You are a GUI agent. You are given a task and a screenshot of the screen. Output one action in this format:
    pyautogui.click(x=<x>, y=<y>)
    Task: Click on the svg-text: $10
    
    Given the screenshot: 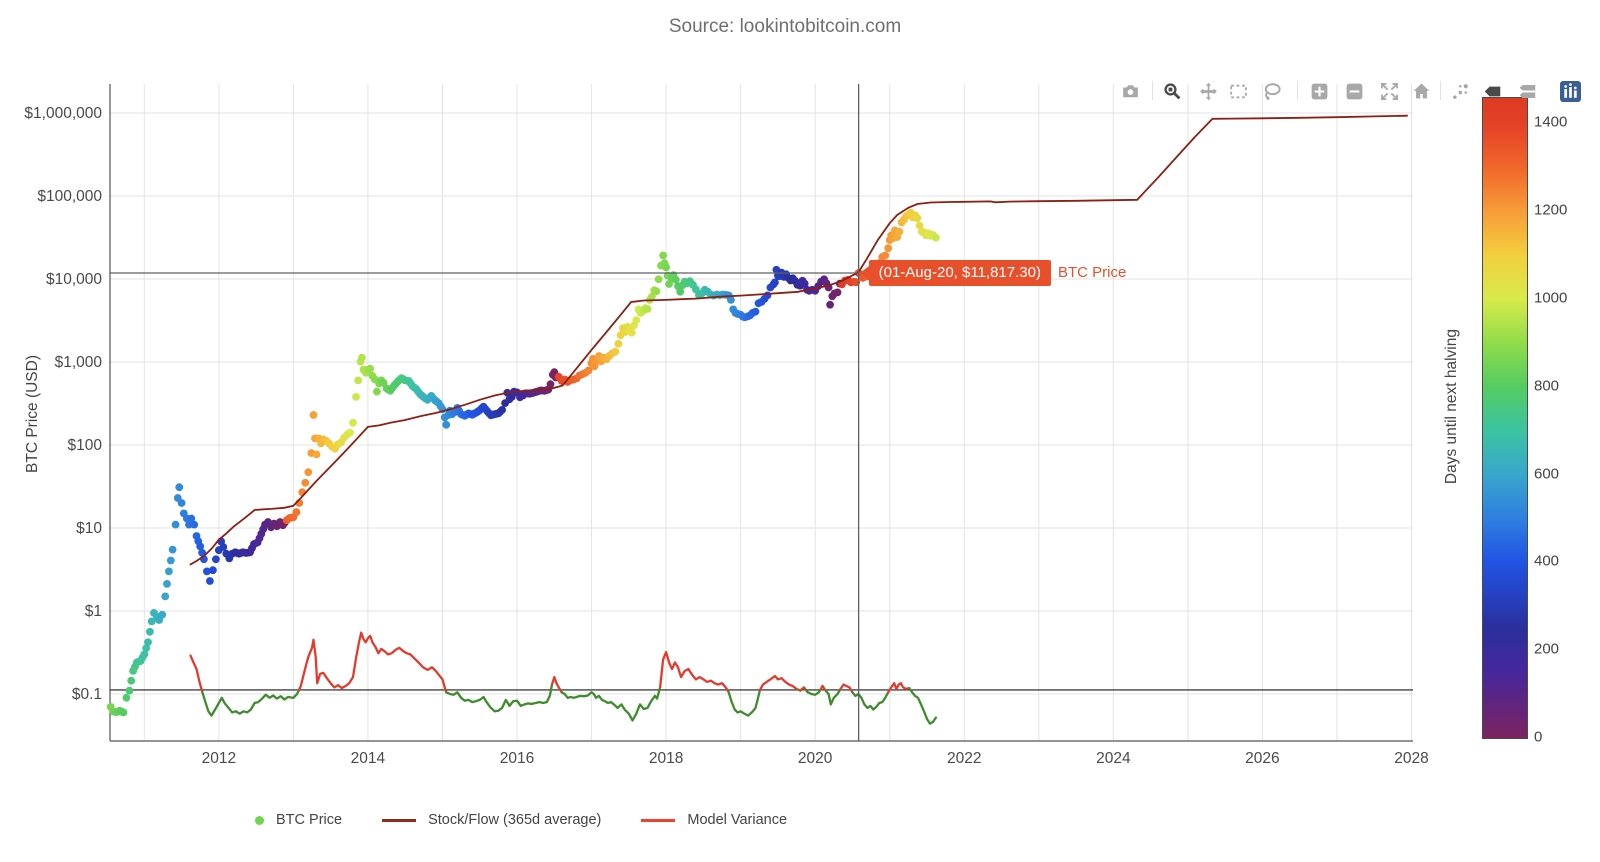 What is the action you would take?
    pyautogui.click(x=89, y=528)
    